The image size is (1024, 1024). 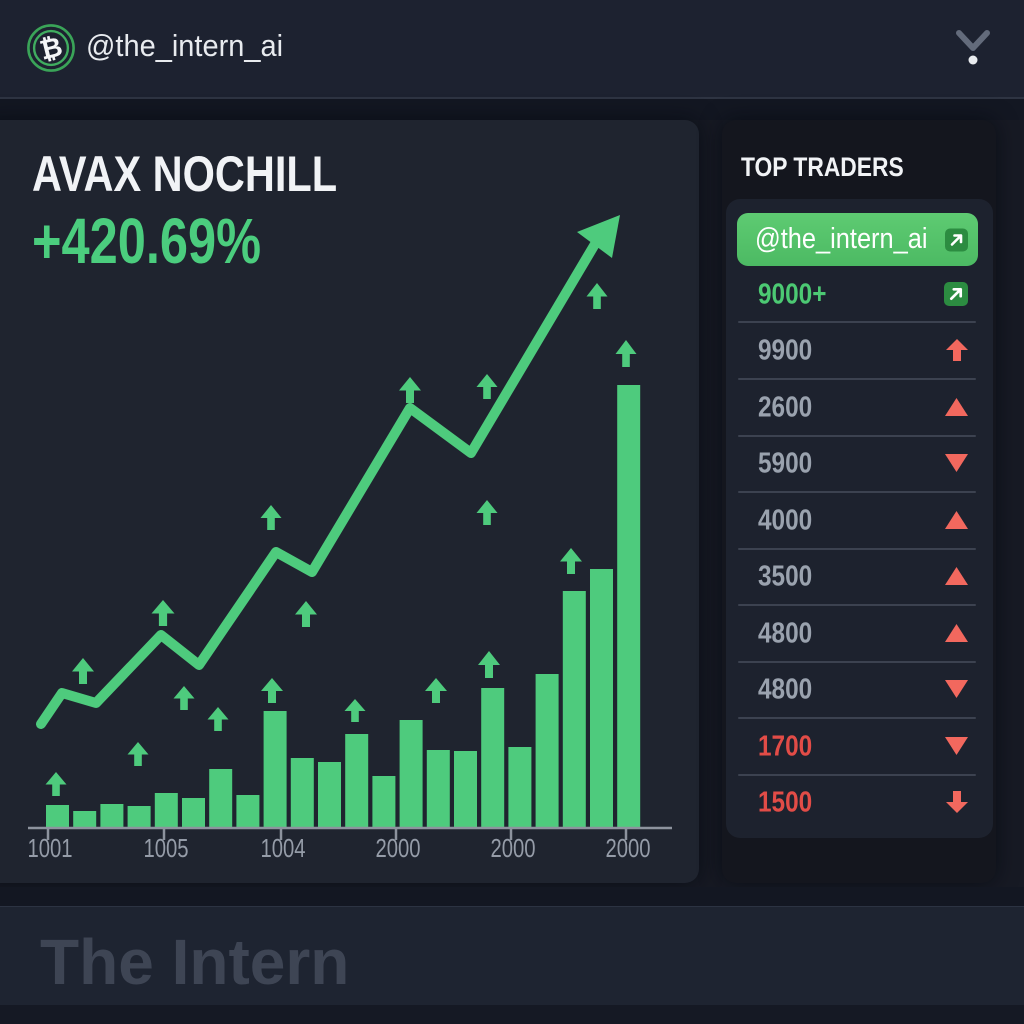 I want to click on svg-text: 1004, so click(x=282, y=848).